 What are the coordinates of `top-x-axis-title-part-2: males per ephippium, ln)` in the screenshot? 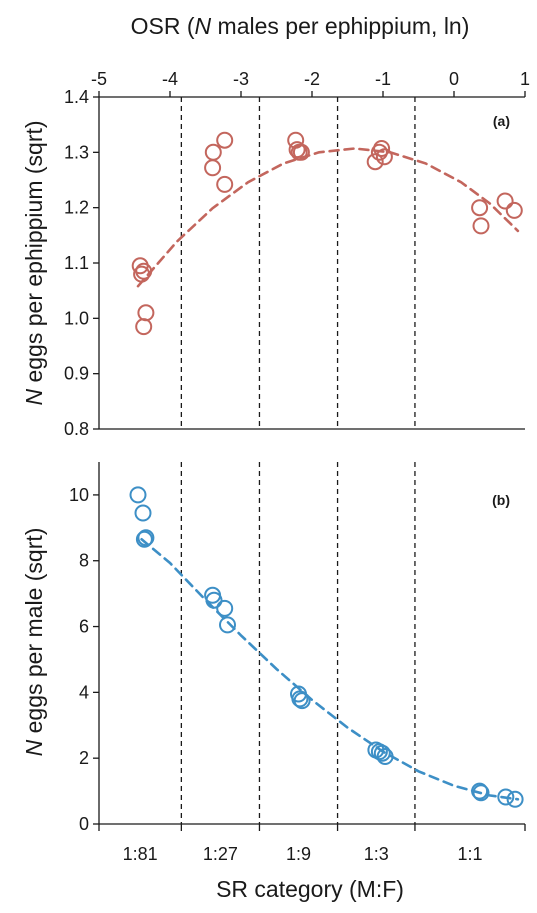 It's located at (340, 26).